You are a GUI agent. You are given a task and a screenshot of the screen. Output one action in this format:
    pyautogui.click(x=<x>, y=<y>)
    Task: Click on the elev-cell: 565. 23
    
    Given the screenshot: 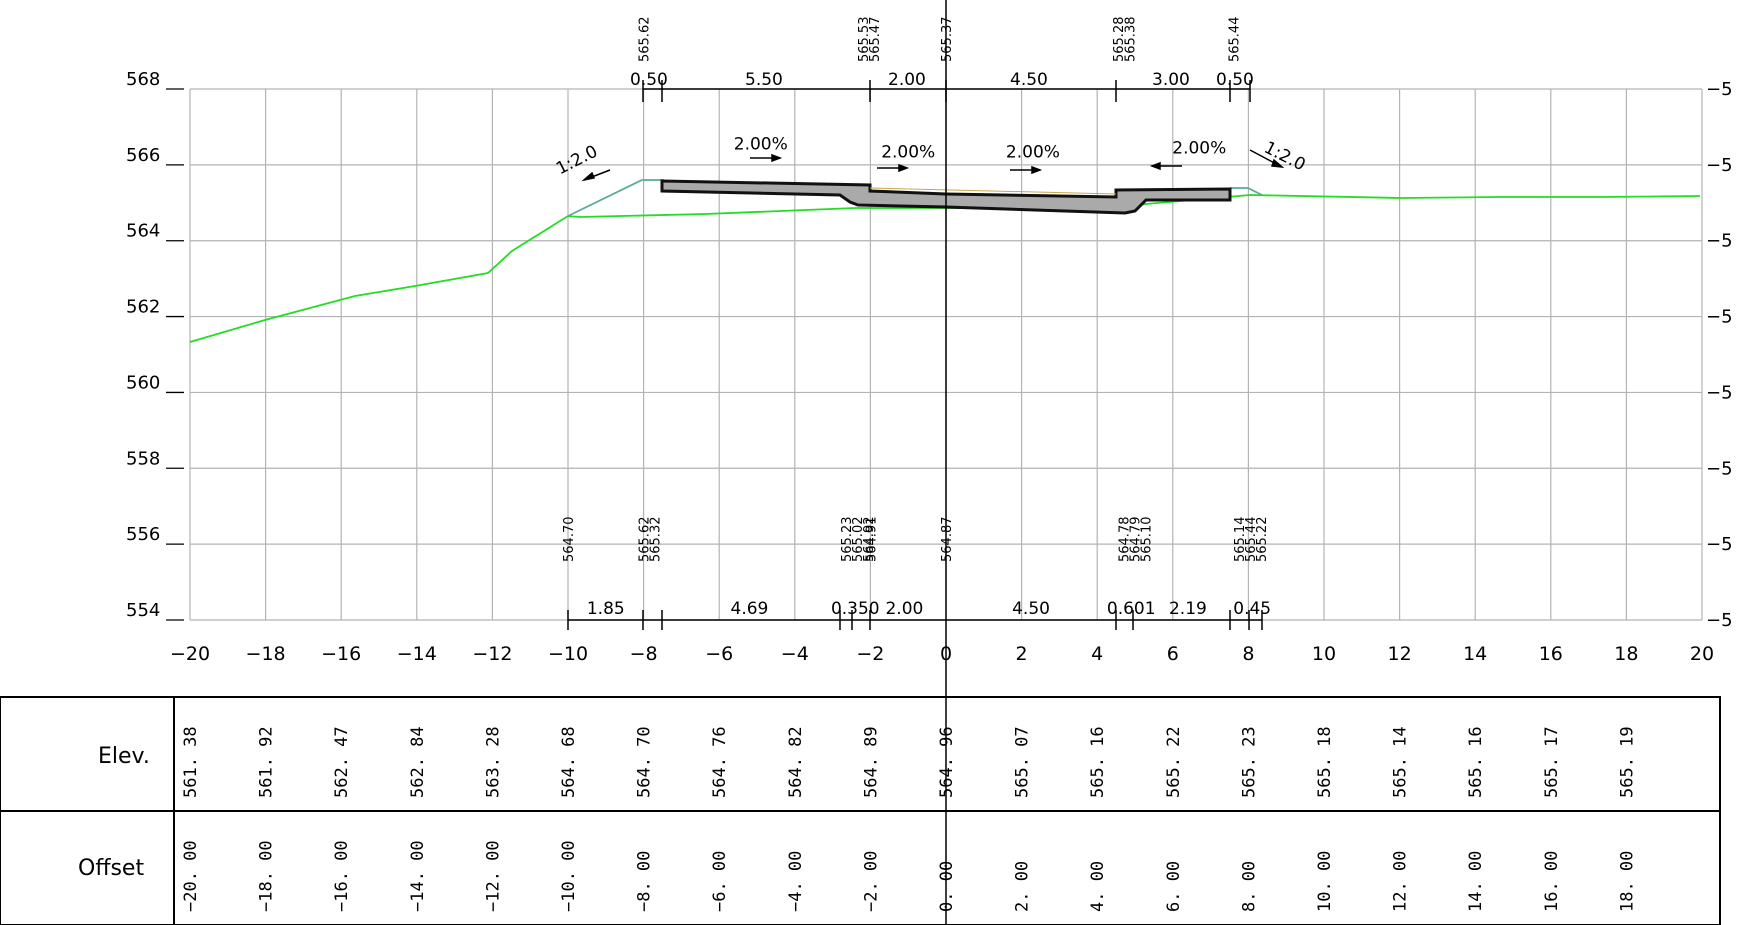 What is the action you would take?
    pyautogui.click(x=1249, y=762)
    